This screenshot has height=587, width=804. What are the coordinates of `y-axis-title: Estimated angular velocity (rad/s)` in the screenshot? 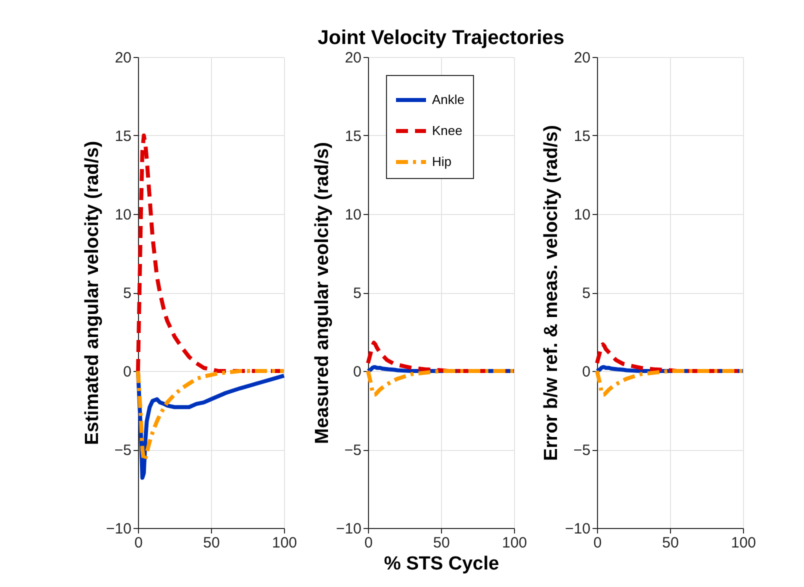 It's located at (93, 293).